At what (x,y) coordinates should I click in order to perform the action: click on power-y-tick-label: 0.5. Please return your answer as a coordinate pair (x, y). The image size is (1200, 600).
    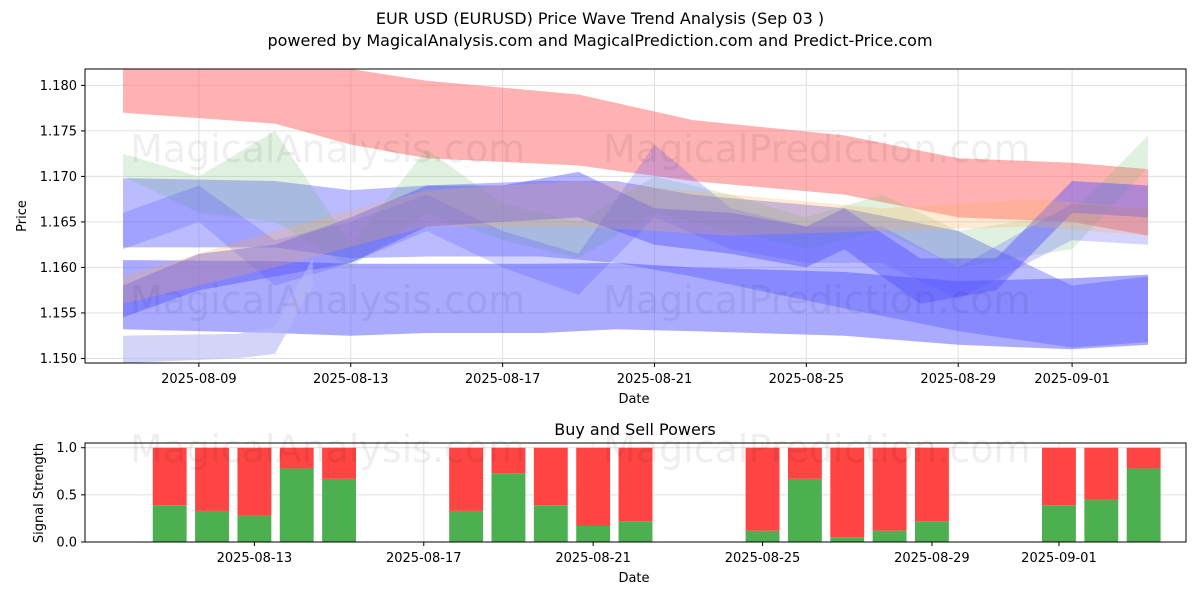
    Looking at the image, I should click on (66, 495).